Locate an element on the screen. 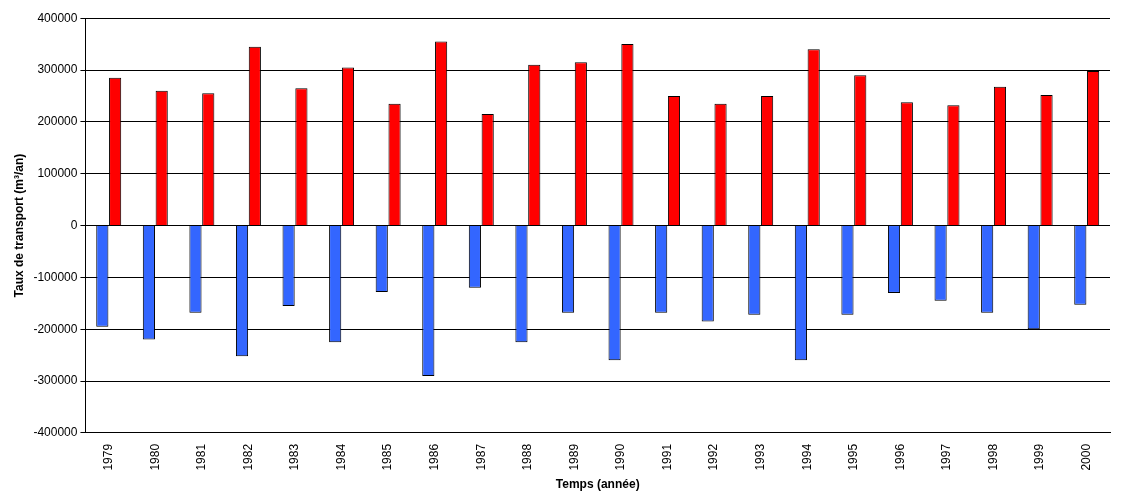 The image size is (1128, 504). x-tick-label: 1983 is located at coordinates (294, 457).